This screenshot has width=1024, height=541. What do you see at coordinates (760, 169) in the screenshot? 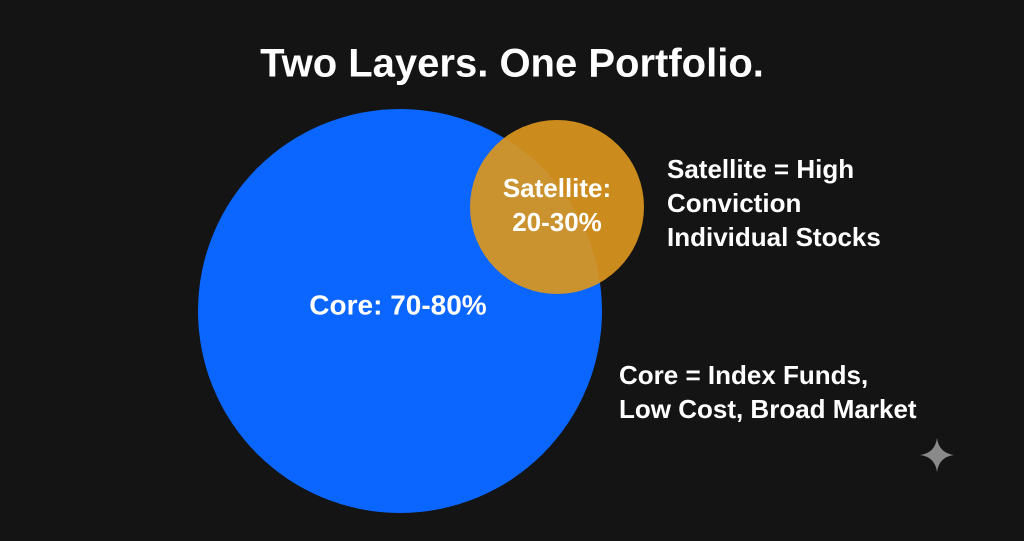
I see `satellite-description: Satellite = High` at bounding box center [760, 169].